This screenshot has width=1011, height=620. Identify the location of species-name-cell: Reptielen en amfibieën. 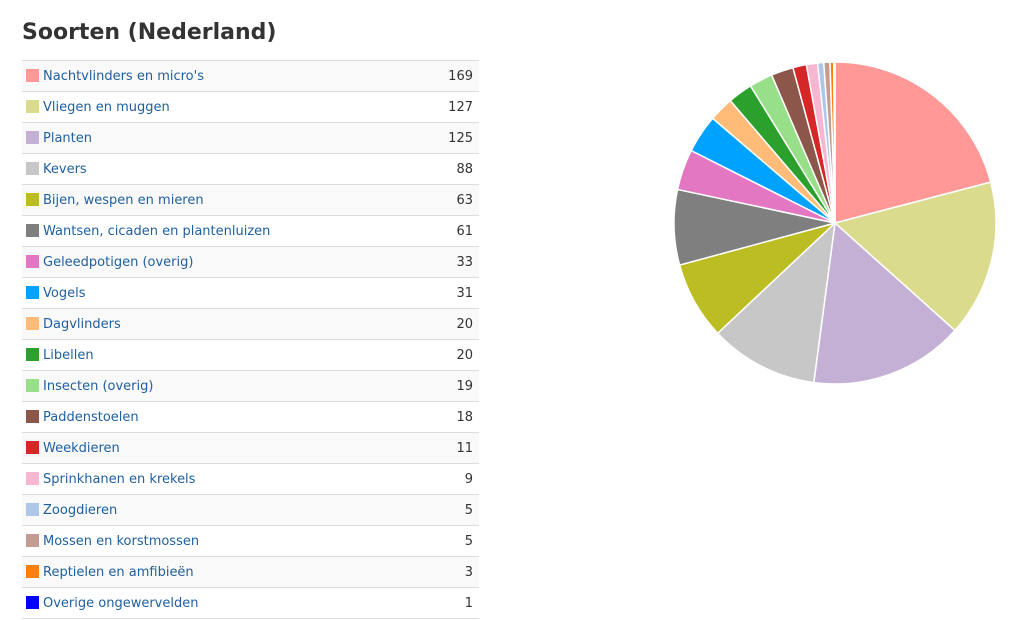
(225, 572).